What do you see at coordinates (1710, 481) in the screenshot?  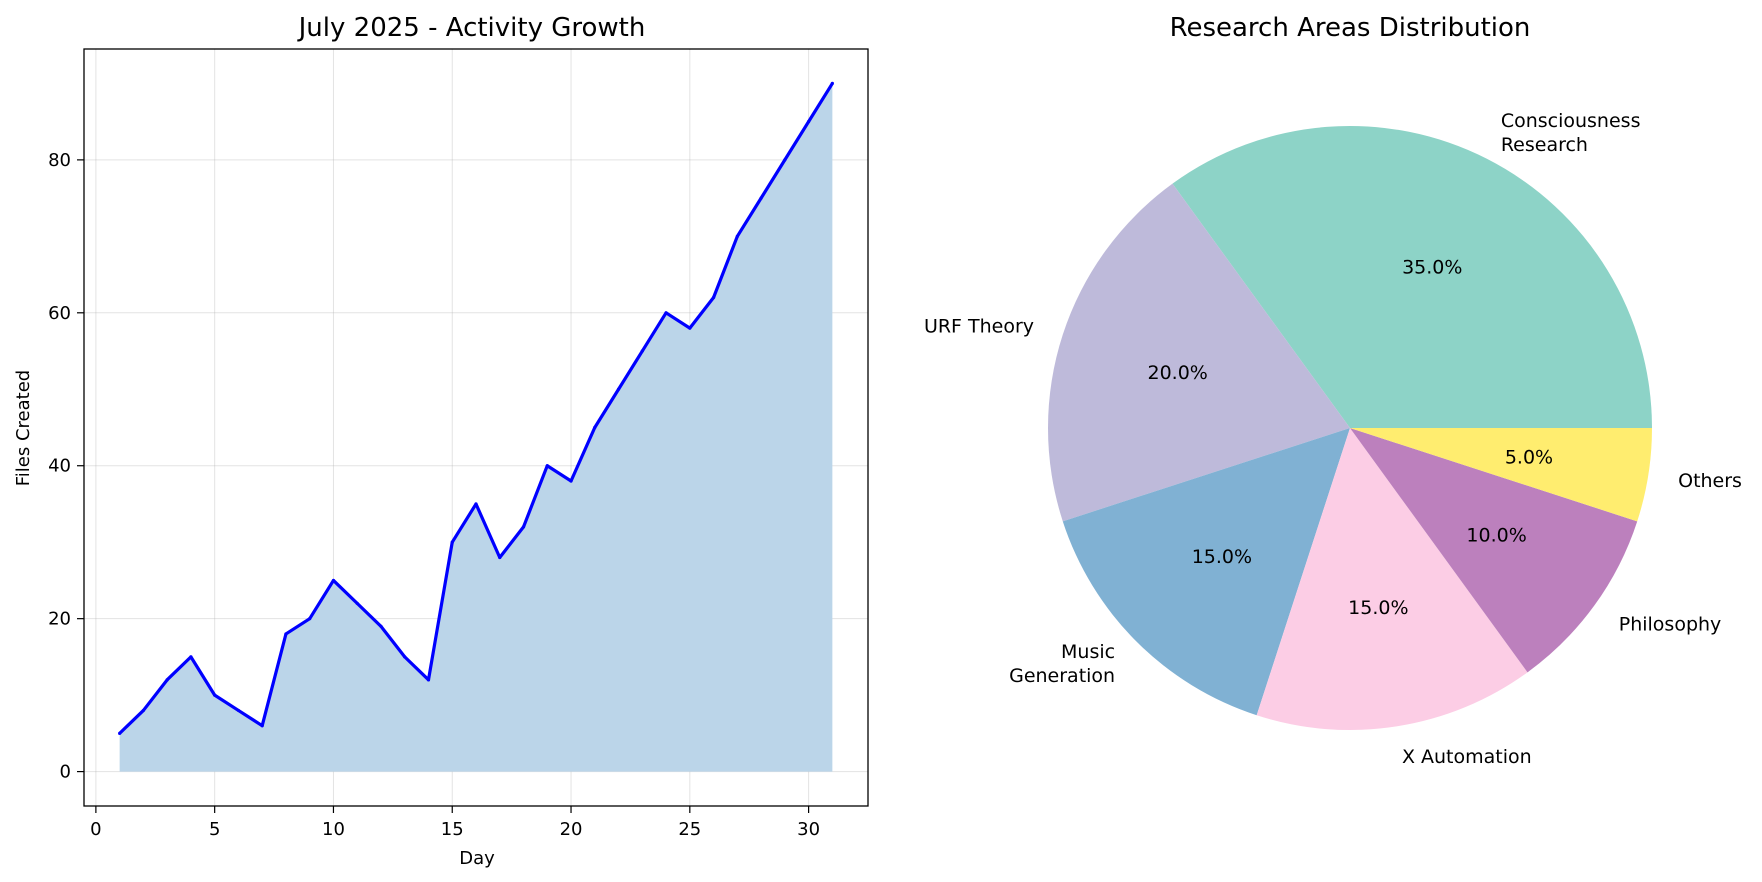 I see `pie-label-others: Others` at bounding box center [1710, 481].